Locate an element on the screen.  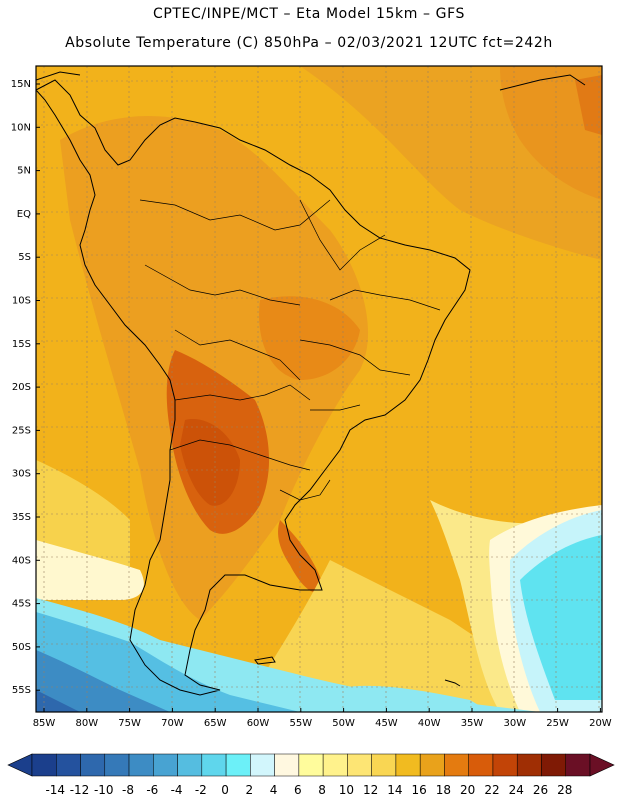
lon-label-50w: 50W is located at coordinates (343, 723).